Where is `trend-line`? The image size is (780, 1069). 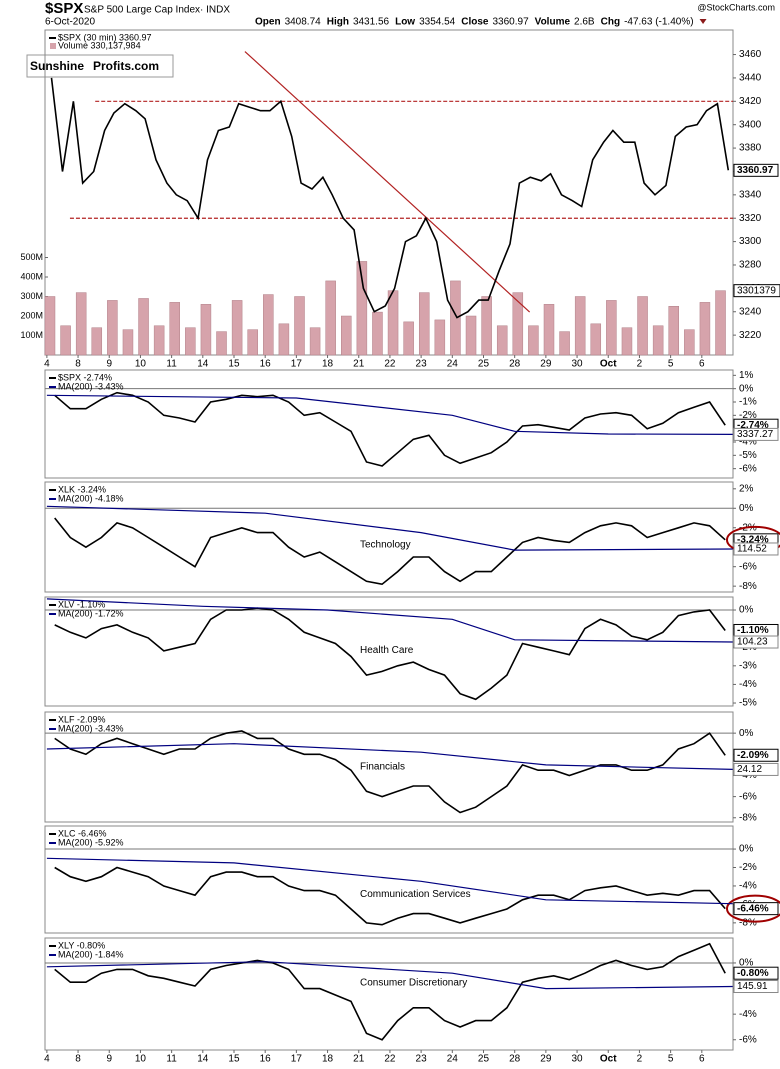
trend-line is located at coordinates (387, 182).